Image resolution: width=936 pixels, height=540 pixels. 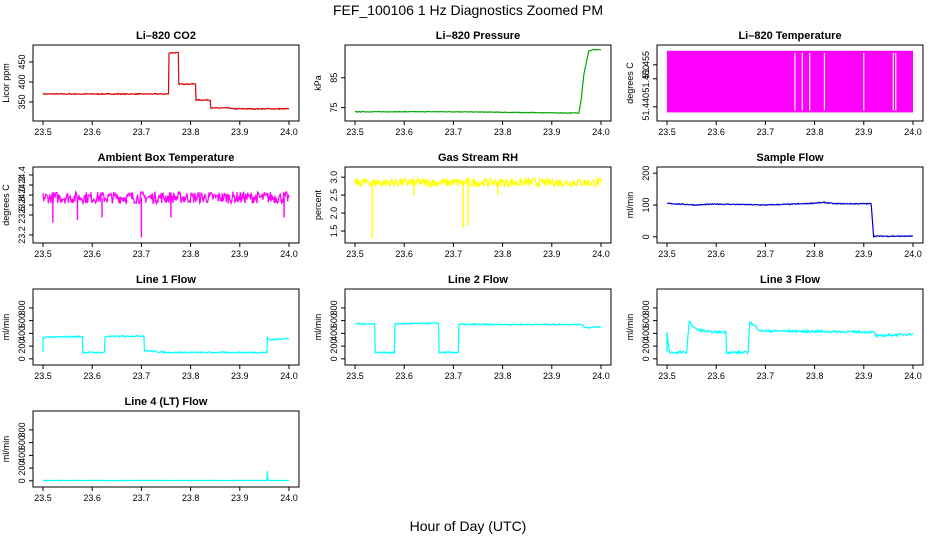 I want to click on y-axis-label: percent, so click(x=318, y=204).